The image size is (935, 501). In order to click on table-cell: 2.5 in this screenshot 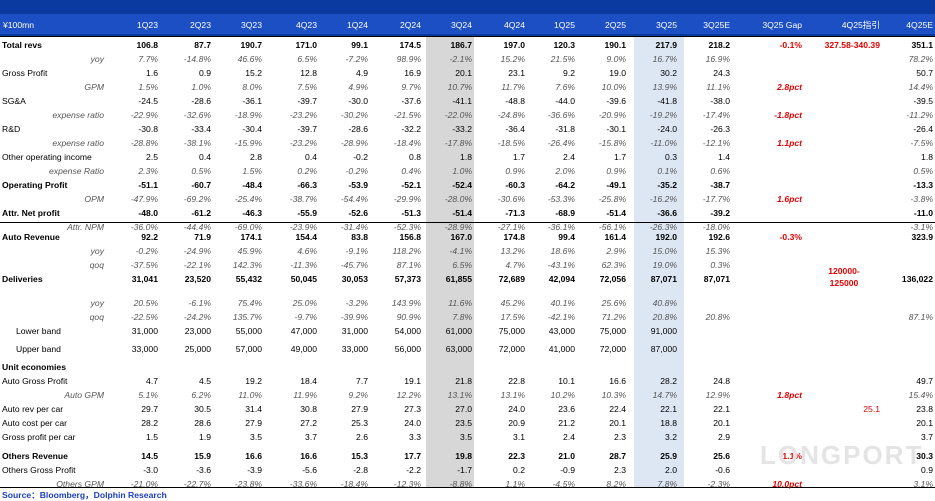, I will do `click(152, 157)`.